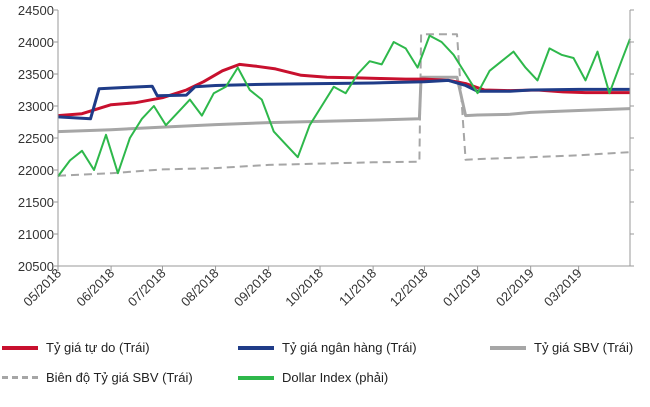  Describe the element at coordinates (584, 347) in the screenshot. I see `legend-label-sbv-rate: Tỷ giá SBV (Trái)` at that location.